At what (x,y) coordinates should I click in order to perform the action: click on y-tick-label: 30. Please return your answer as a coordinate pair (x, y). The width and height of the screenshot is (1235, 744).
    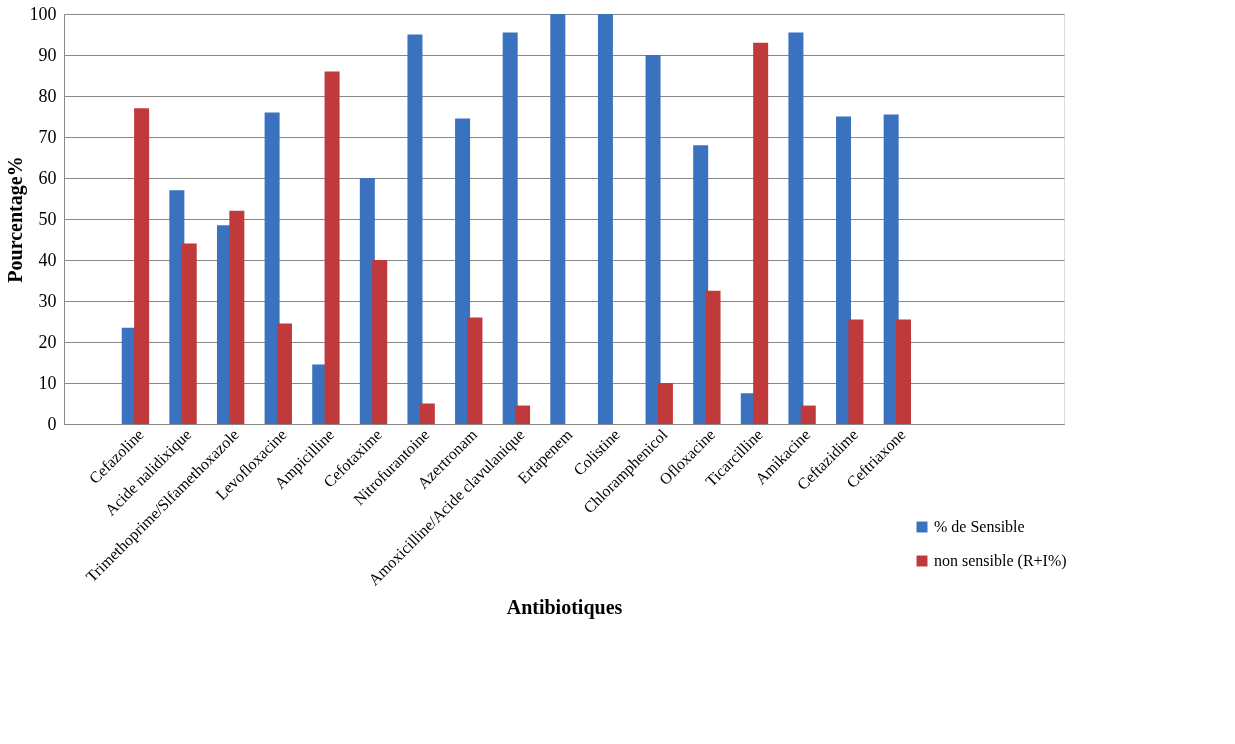
    Looking at the image, I should click on (47, 300).